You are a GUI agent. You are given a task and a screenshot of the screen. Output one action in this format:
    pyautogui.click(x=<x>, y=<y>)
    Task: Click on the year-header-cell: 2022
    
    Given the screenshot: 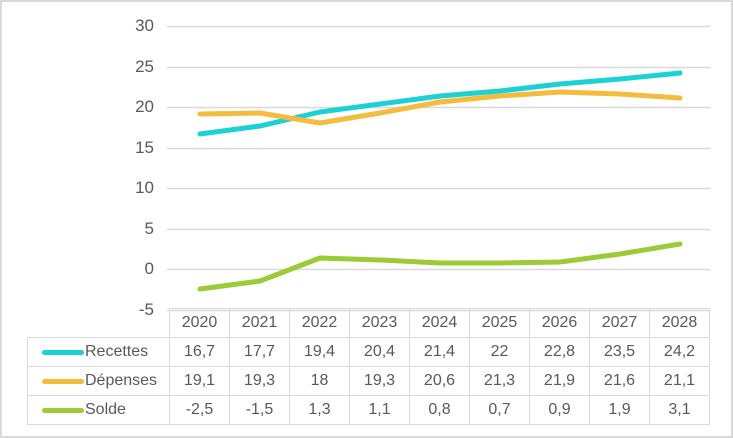 What is the action you would take?
    pyautogui.click(x=319, y=323)
    